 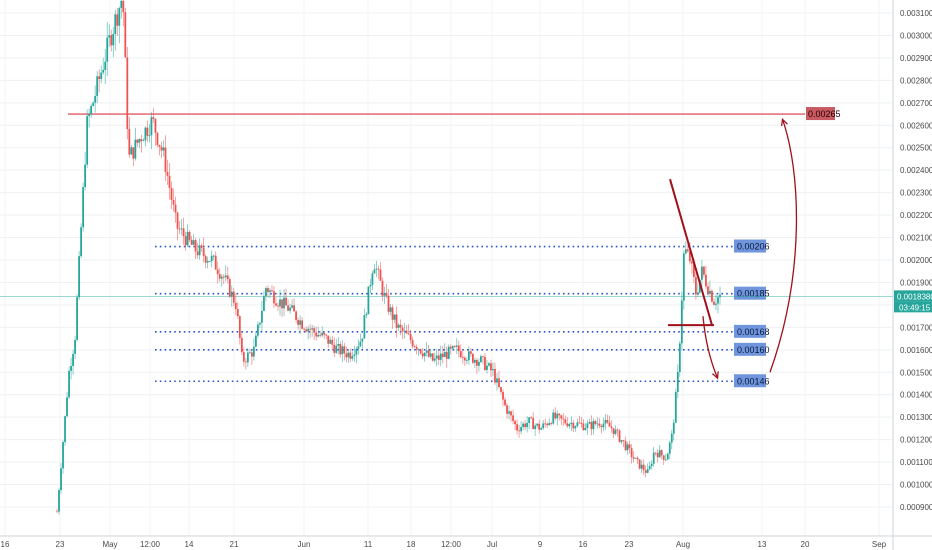 What do you see at coordinates (916, 462) in the screenshot?
I see `y-tick-label: 0.00110000` at bounding box center [916, 462].